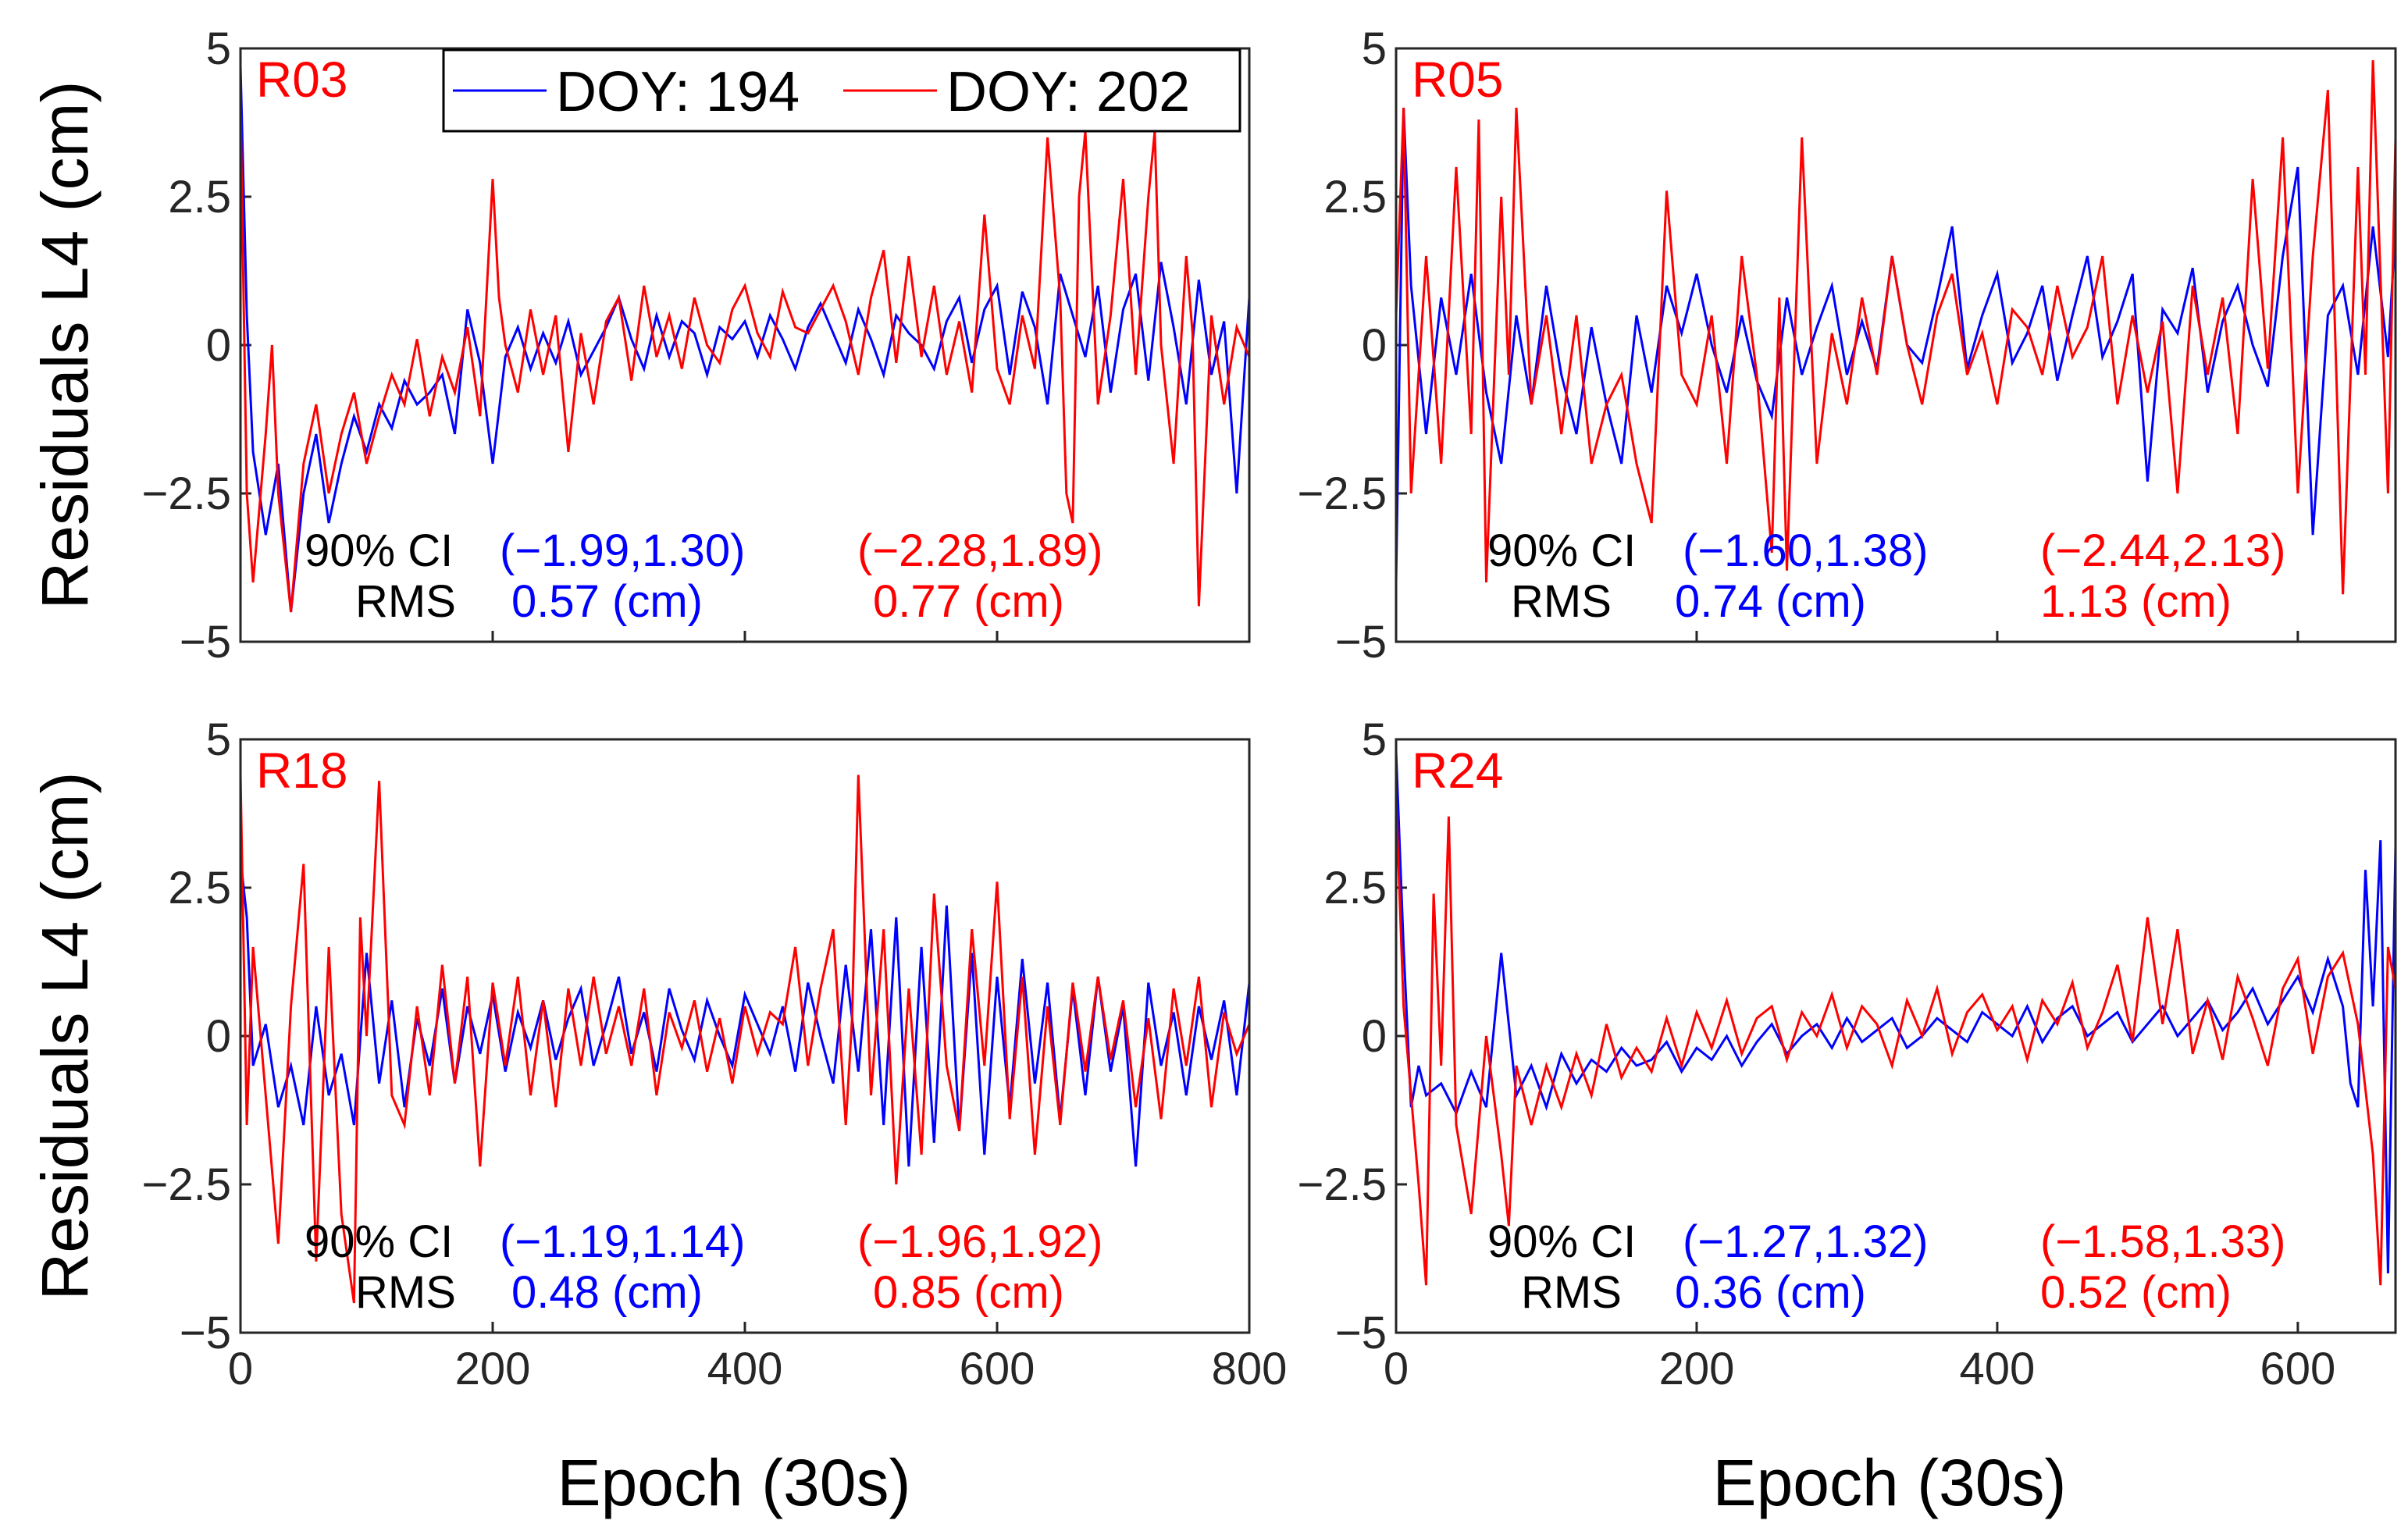 This screenshot has height=1531, width=2408. Describe the element at coordinates (1561, 1241) in the screenshot. I see `r24-ci-label: 90% CI` at that location.